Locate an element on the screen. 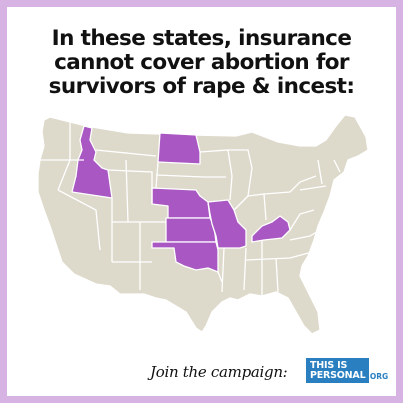 The height and width of the screenshot is (403, 403). logo-suffix: .ORG is located at coordinates (378, 376).